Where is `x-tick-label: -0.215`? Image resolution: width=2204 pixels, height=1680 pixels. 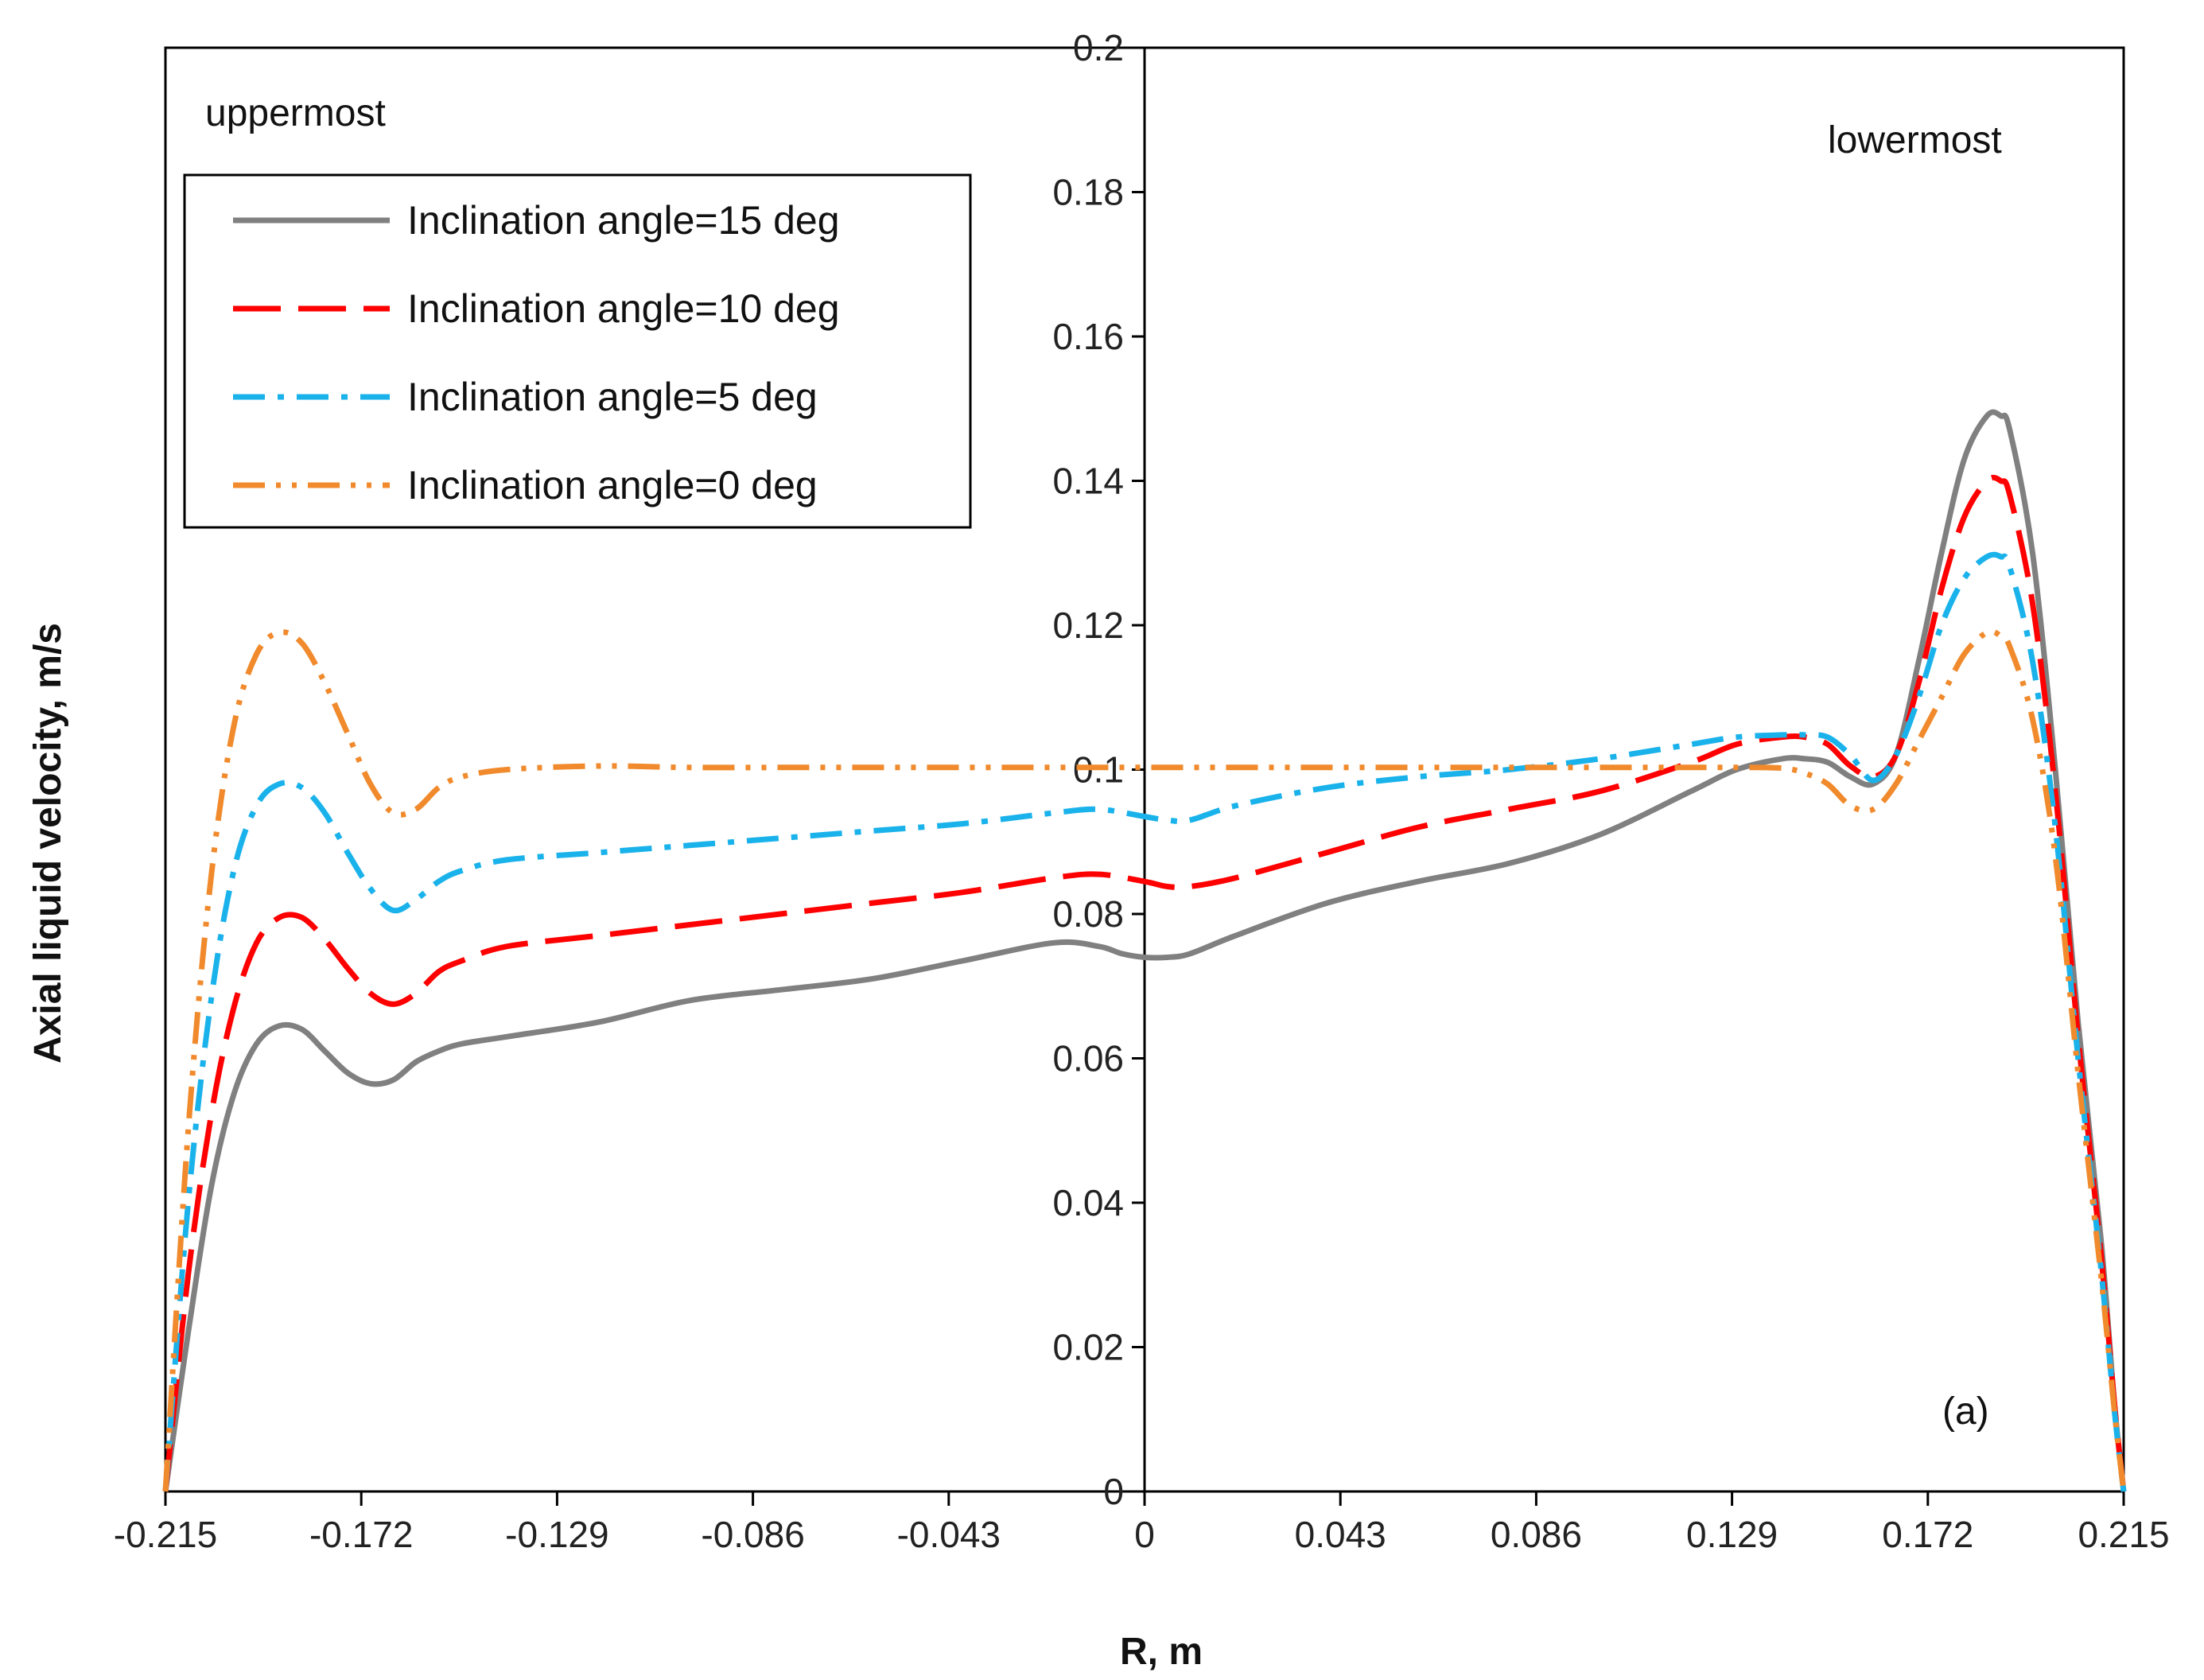 x-tick-label: -0.215 is located at coordinates (165, 1534).